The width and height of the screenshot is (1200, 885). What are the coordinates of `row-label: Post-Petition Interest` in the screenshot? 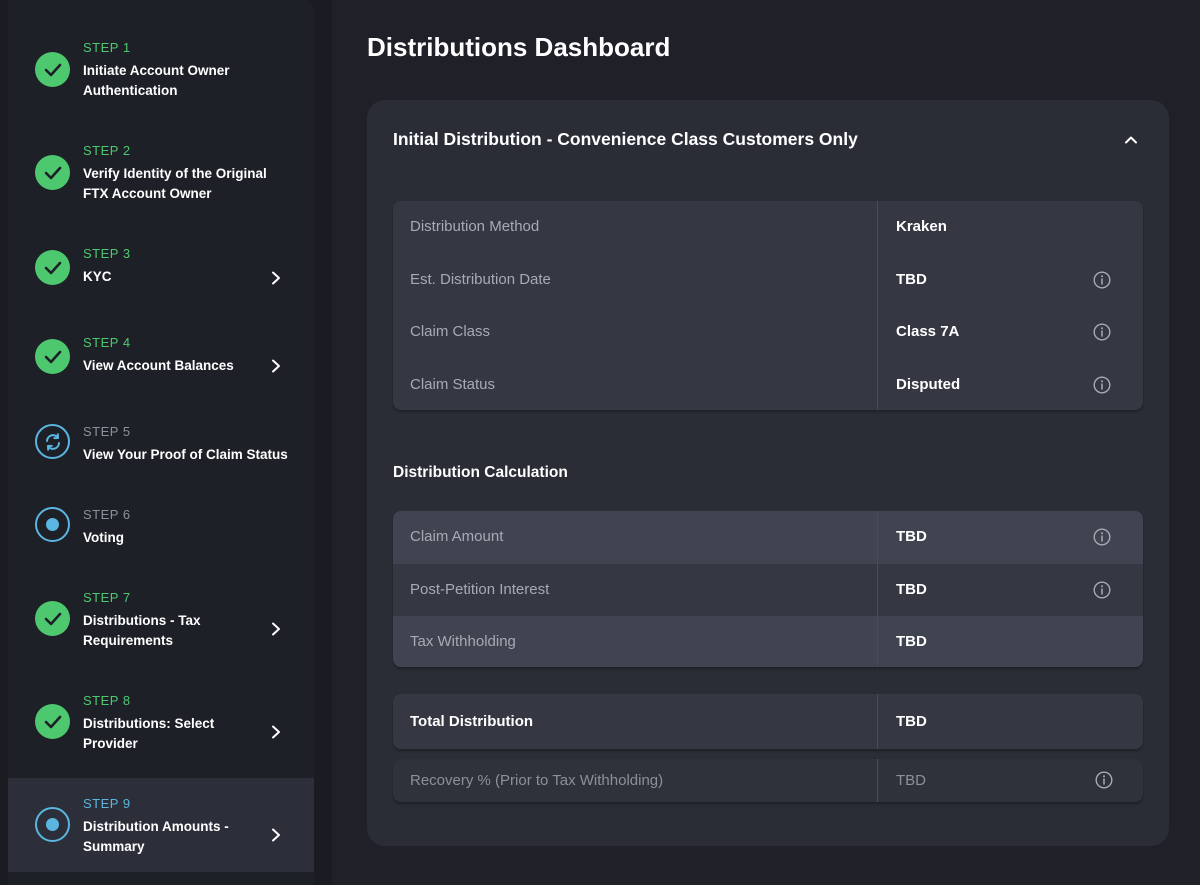 It's located at (480, 589).